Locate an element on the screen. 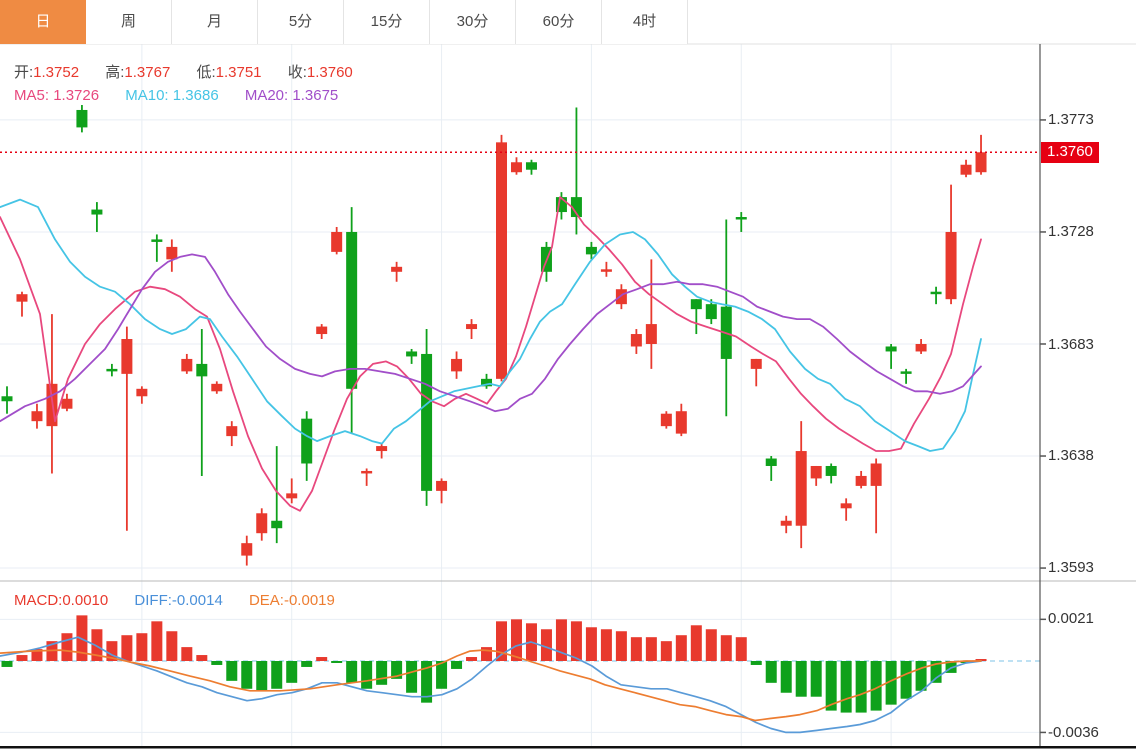 The width and height of the screenshot is (1136, 756). tab-week: 周 is located at coordinates (129, 22).